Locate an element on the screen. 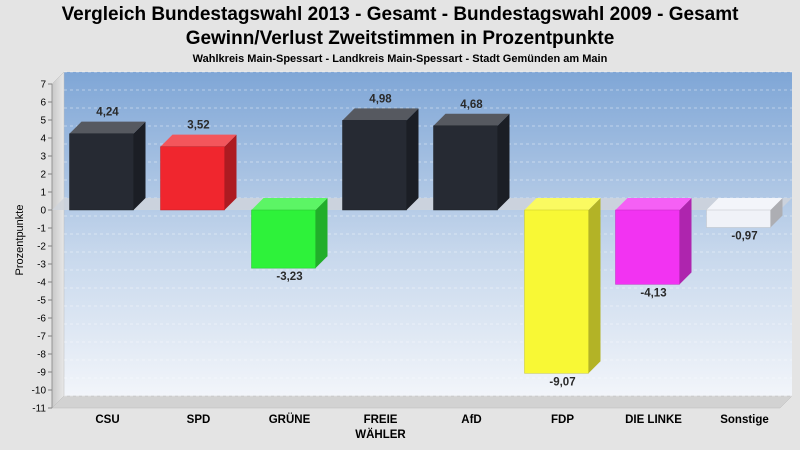  category-label: FDP is located at coordinates (562, 420).